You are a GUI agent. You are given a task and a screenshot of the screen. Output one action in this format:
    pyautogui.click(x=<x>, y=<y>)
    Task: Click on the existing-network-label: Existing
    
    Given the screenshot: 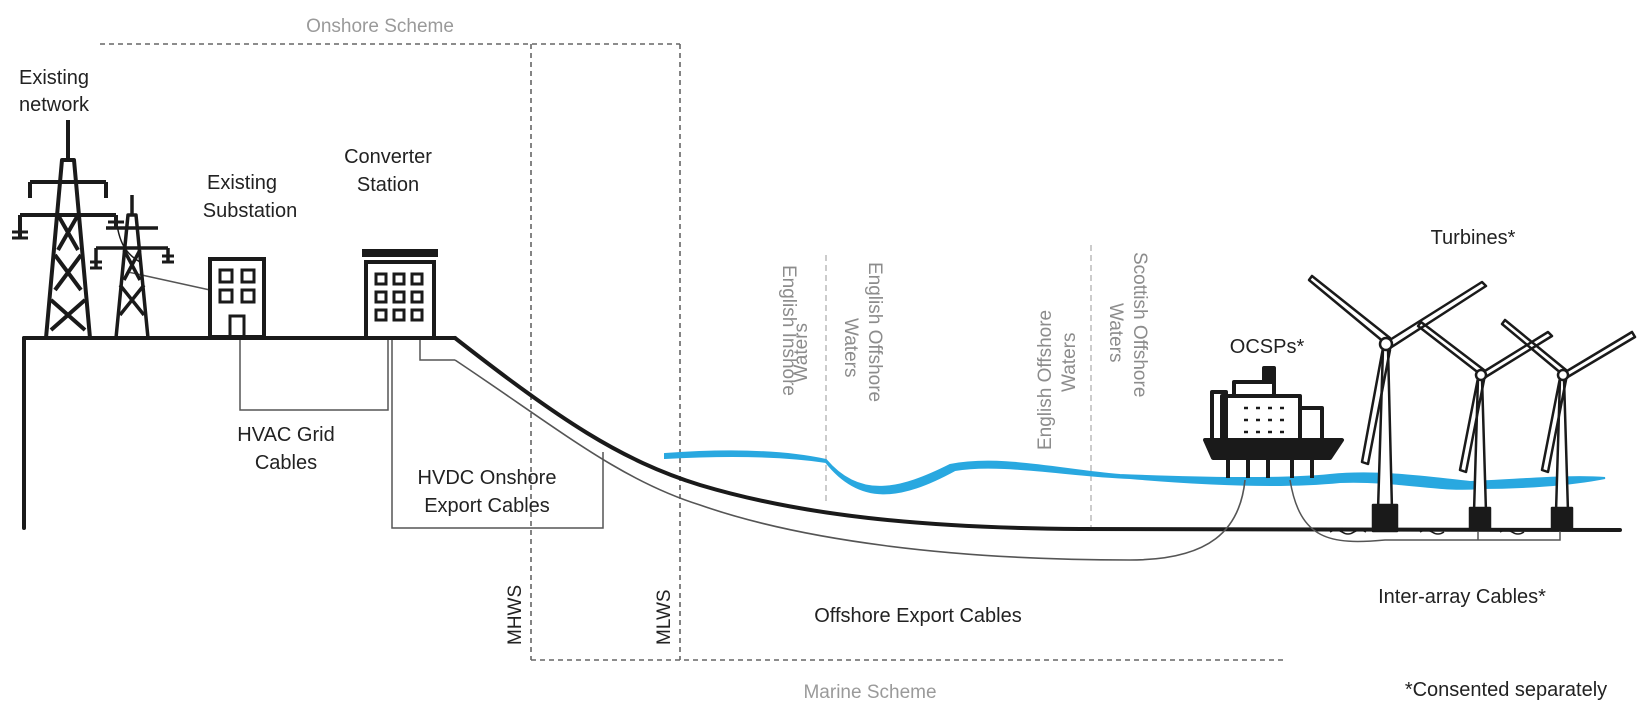 What is the action you would take?
    pyautogui.click(x=54, y=78)
    